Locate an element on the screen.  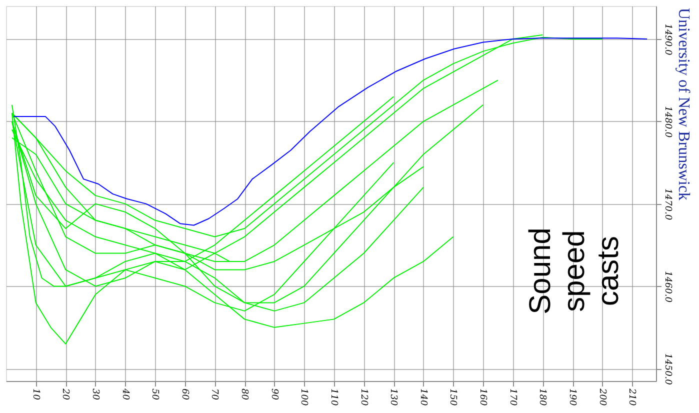
x-tick-label: 70 is located at coordinates (214, 394).